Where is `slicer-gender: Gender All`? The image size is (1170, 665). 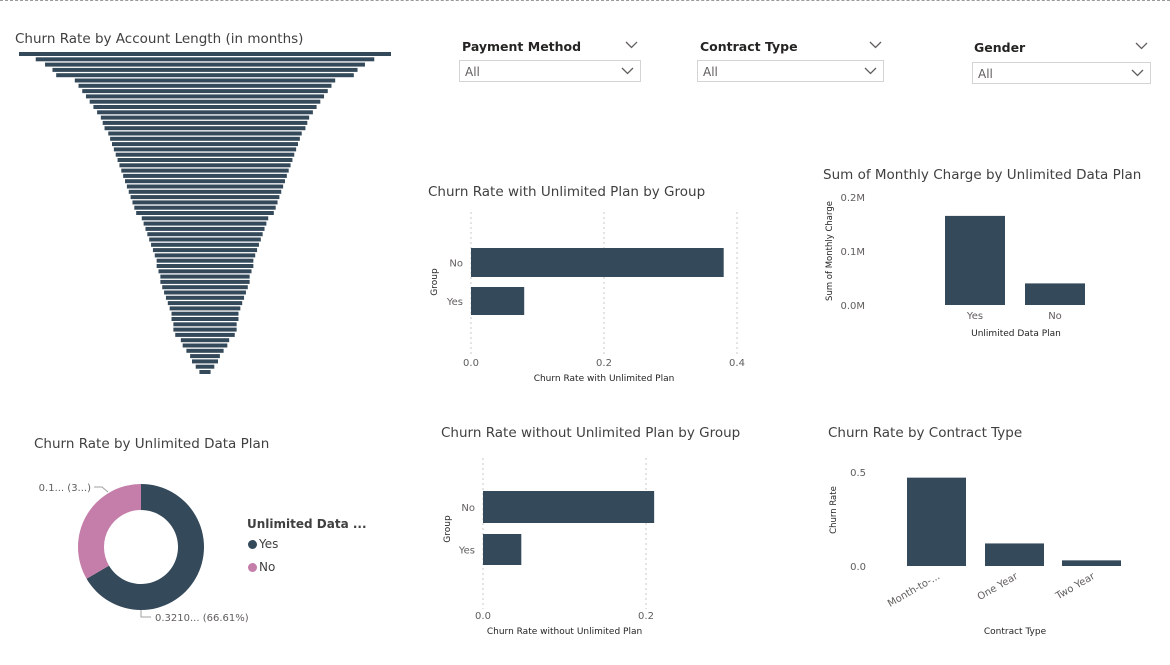 slicer-gender: Gender All is located at coordinates (1063, 63).